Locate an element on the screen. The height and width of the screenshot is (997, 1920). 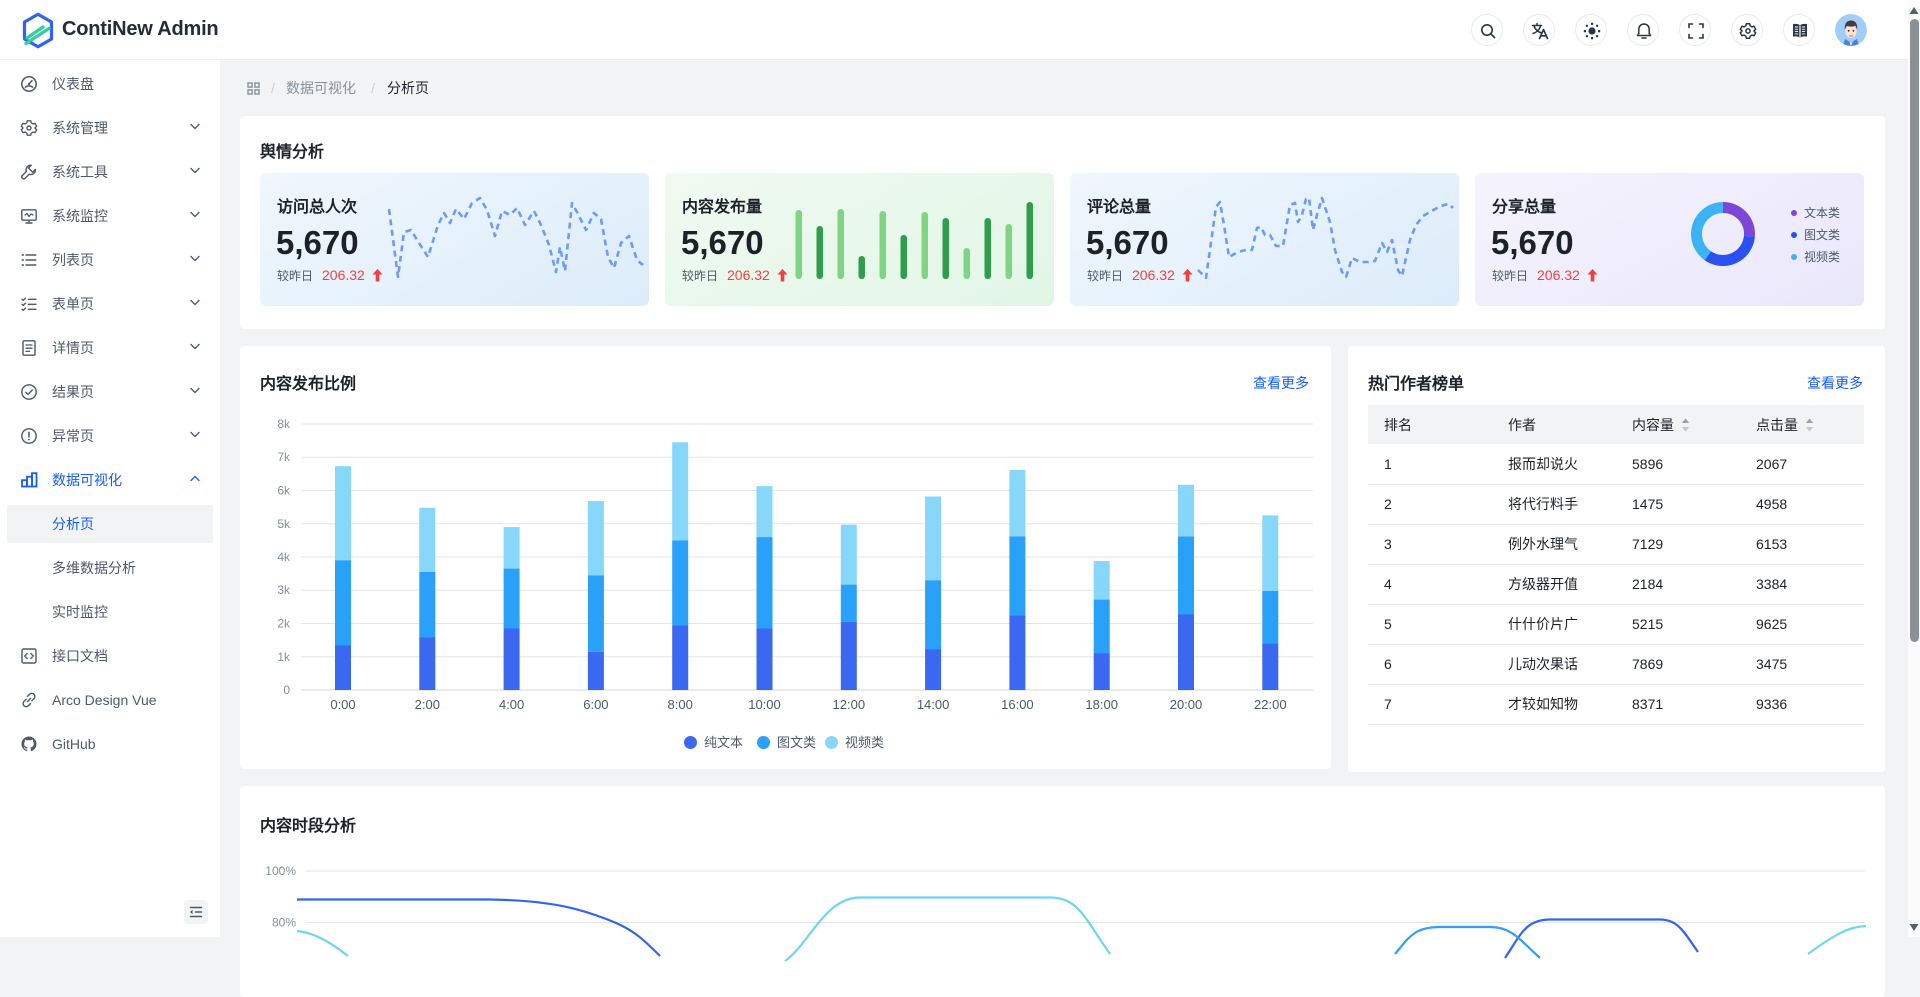
svg-text: 5k is located at coordinates (284, 524).